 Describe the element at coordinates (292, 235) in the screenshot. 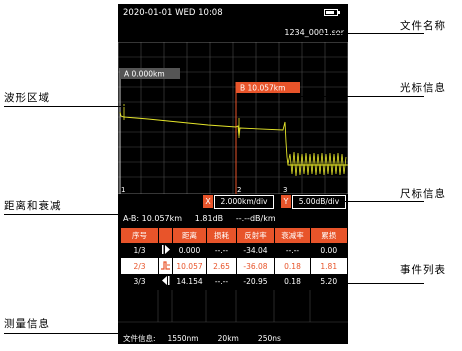

I see `col-attenuation: 衰减率` at that location.